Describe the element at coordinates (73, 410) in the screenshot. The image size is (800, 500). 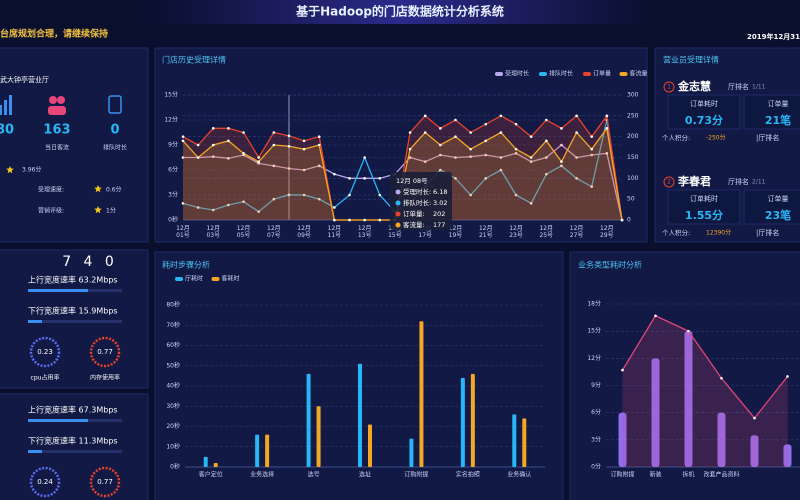
I see `up-rate: 上行宽度速率 67.3Mbps` at that location.